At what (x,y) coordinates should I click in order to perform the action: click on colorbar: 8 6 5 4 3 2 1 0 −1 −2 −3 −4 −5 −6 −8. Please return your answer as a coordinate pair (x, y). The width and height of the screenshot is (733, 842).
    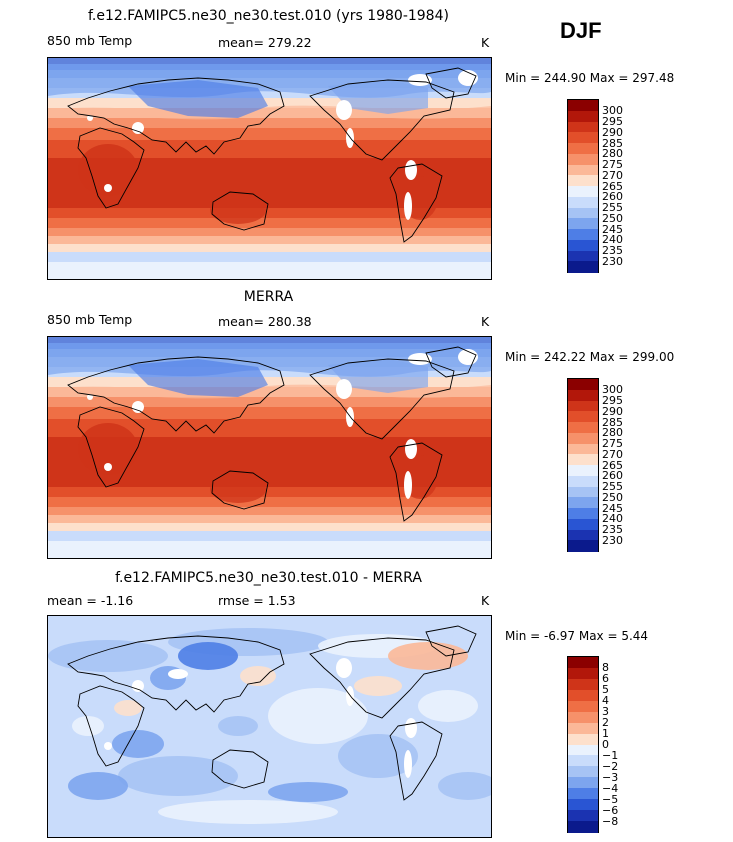
    Looking at the image, I should click on (592, 744).